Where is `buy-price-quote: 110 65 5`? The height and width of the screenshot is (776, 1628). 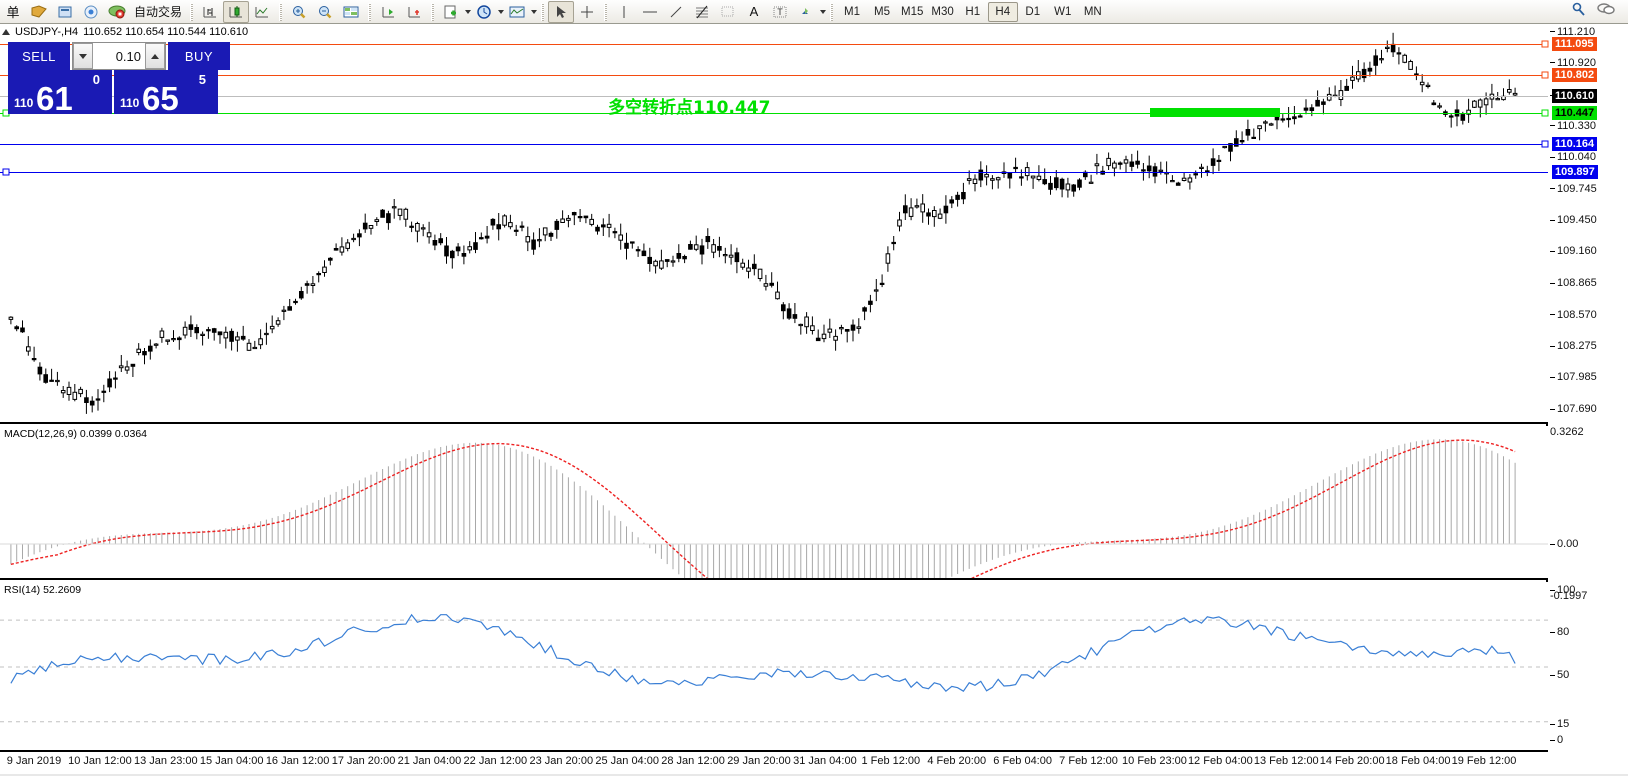 buy-price-quote: 110 65 5 is located at coordinates (166, 93).